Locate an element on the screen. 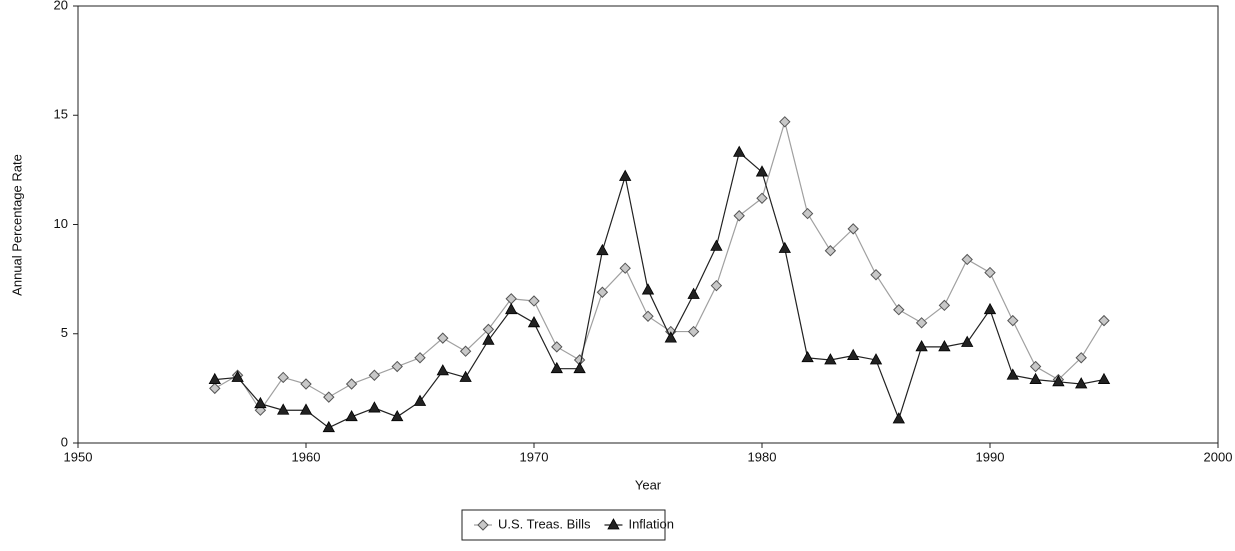  x-tick-label: 2000 is located at coordinates (1218, 456).